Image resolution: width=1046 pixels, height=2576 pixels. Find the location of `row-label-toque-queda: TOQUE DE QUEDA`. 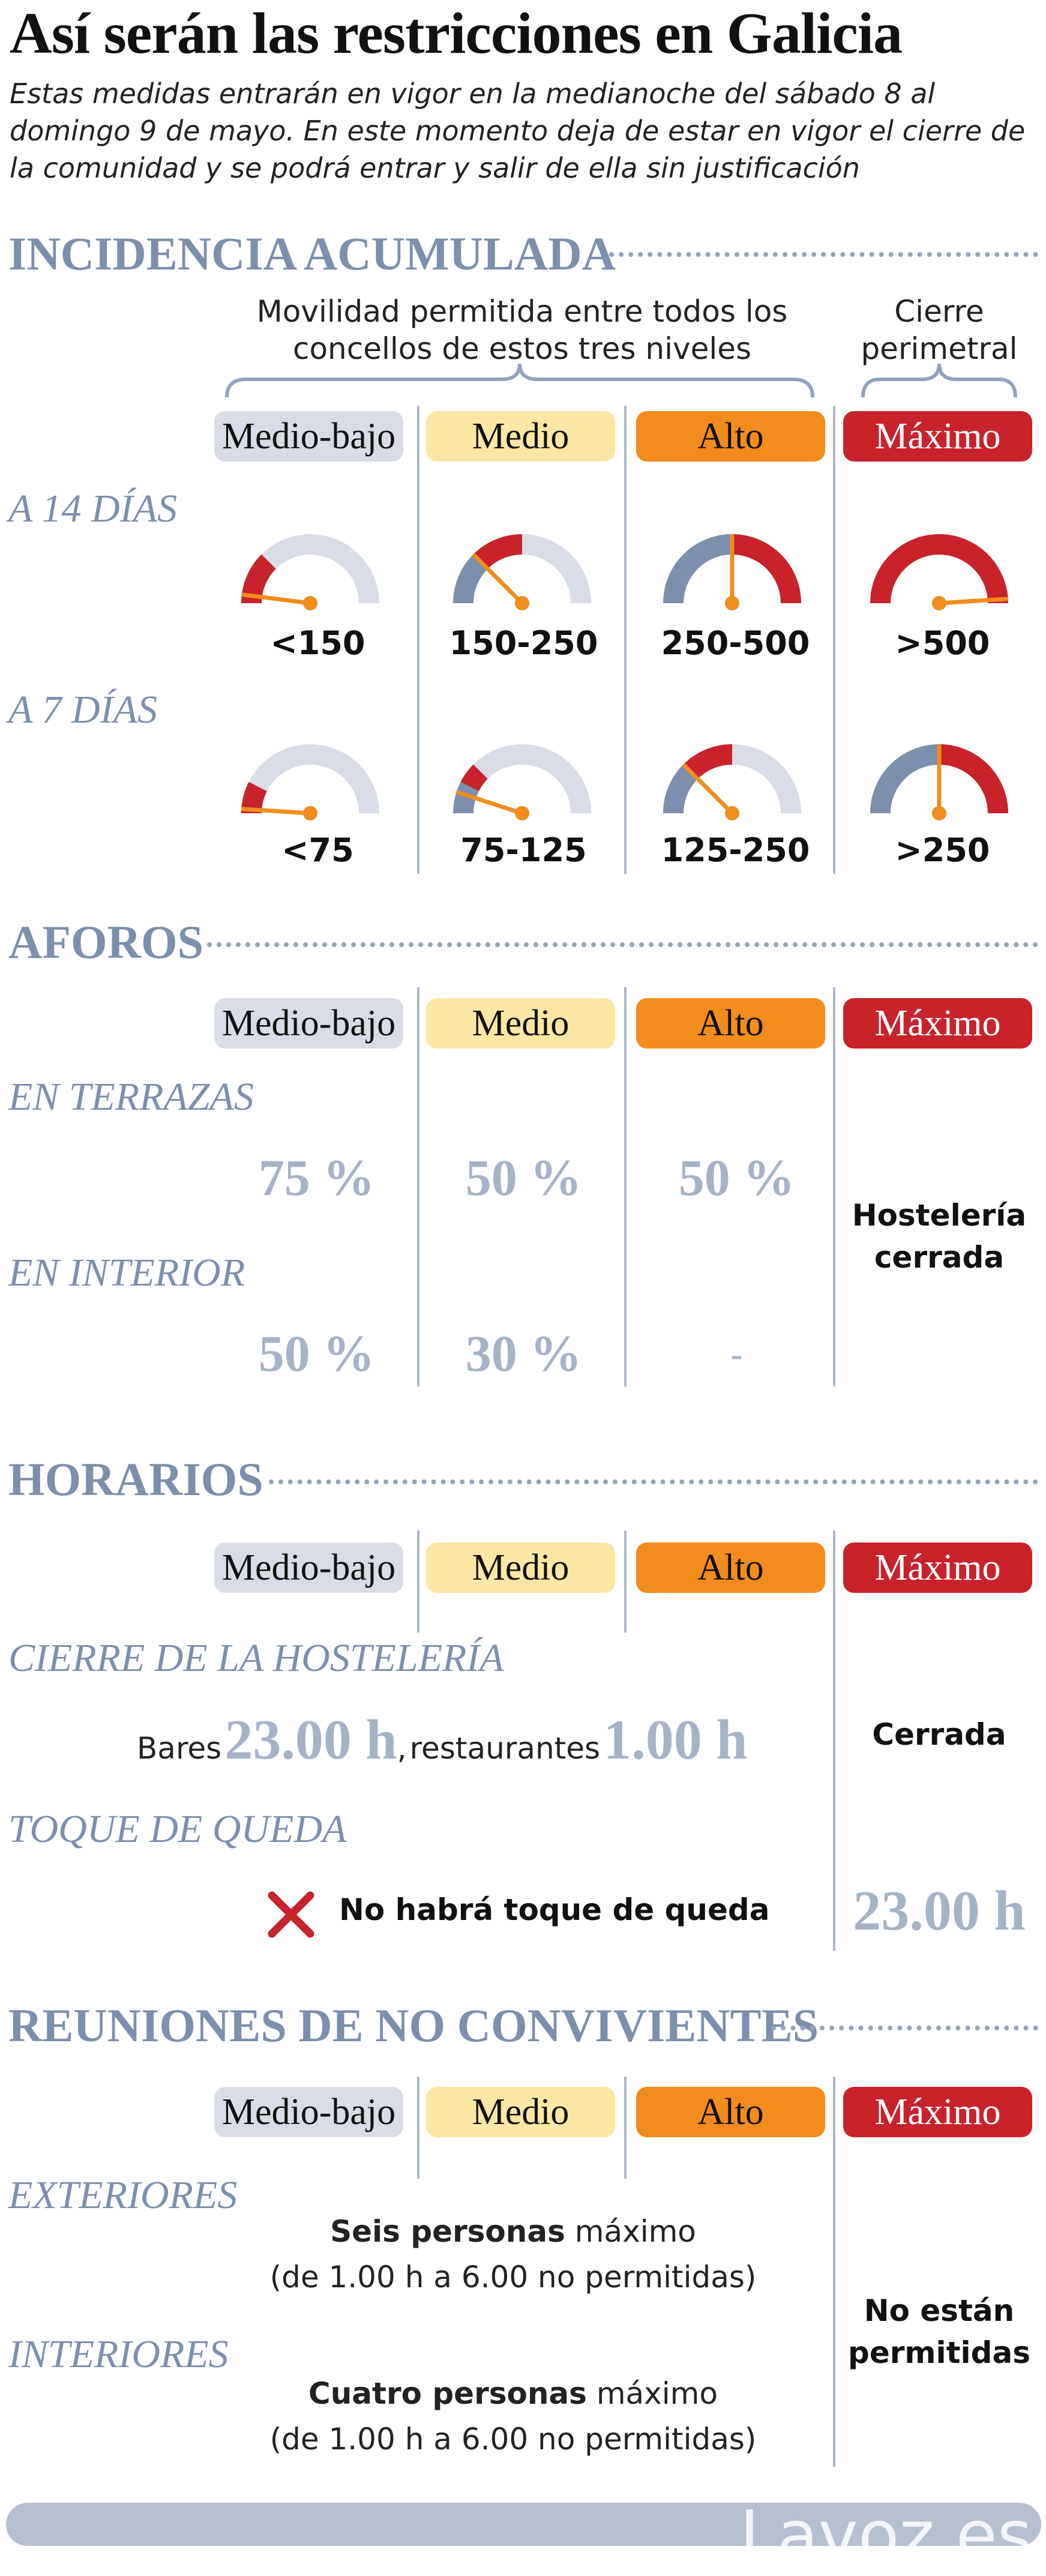

row-label-toque-queda: TOQUE DE QUEDA is located at coordinates (177, 1829).